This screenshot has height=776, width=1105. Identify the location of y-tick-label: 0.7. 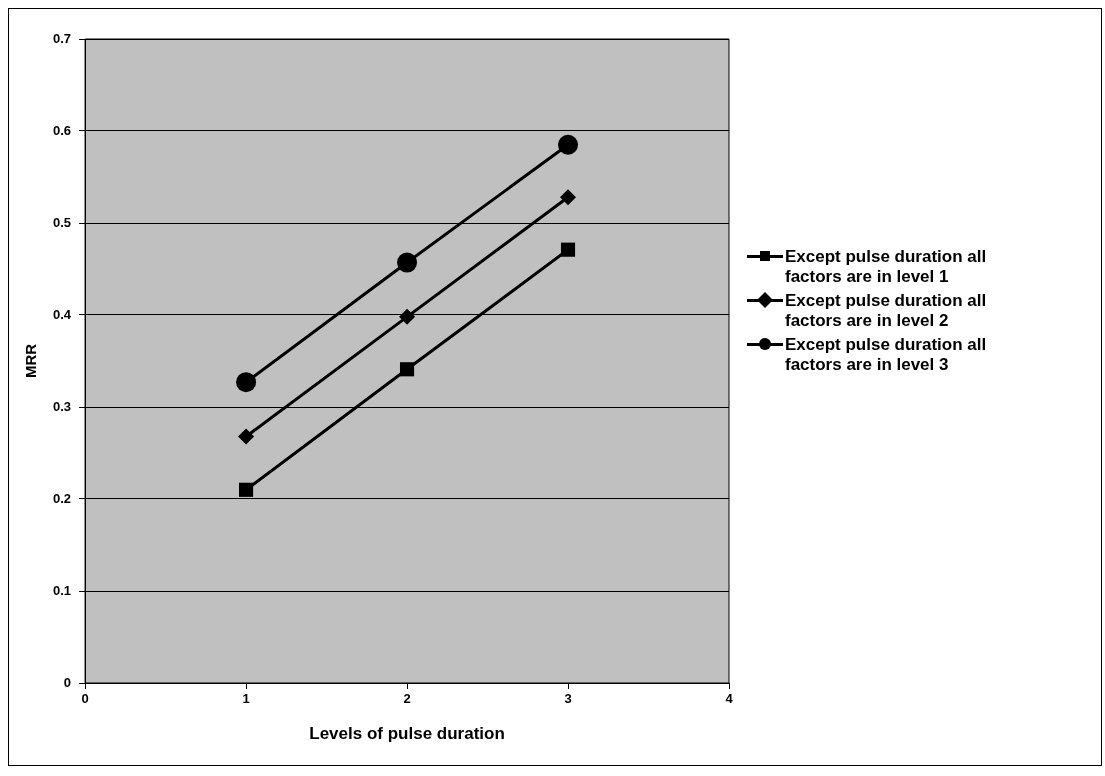
(62, 38).